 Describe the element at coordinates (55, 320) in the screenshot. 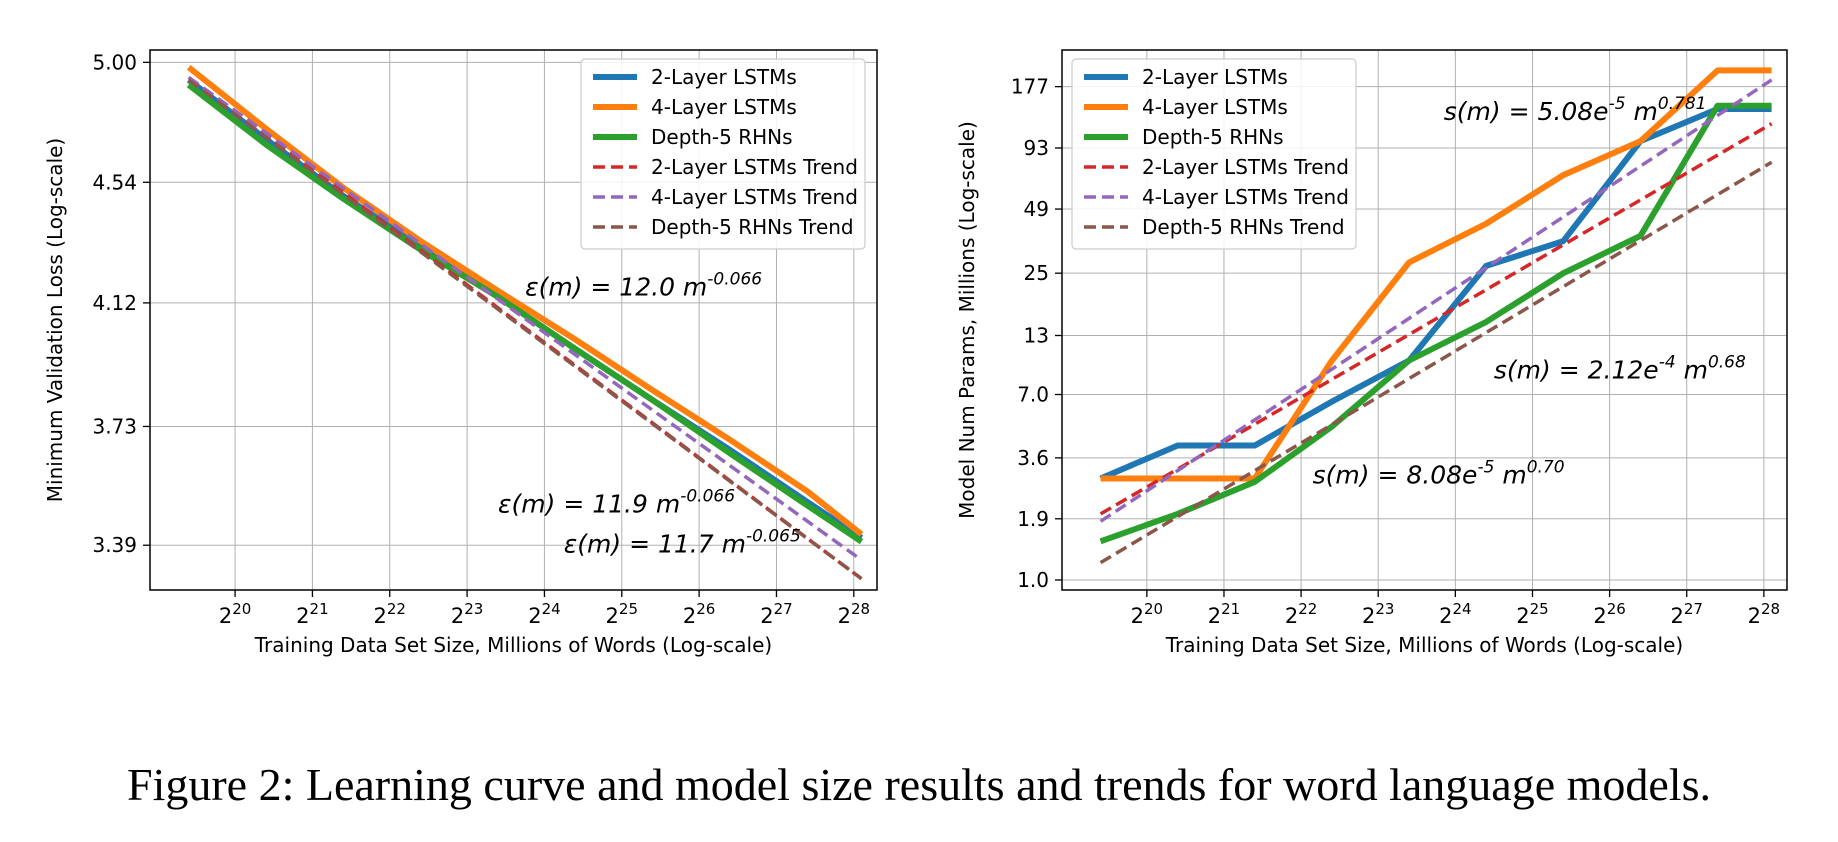

I see `y-axis-label: Minimum Validation Loss (Log-scale)` at that location.